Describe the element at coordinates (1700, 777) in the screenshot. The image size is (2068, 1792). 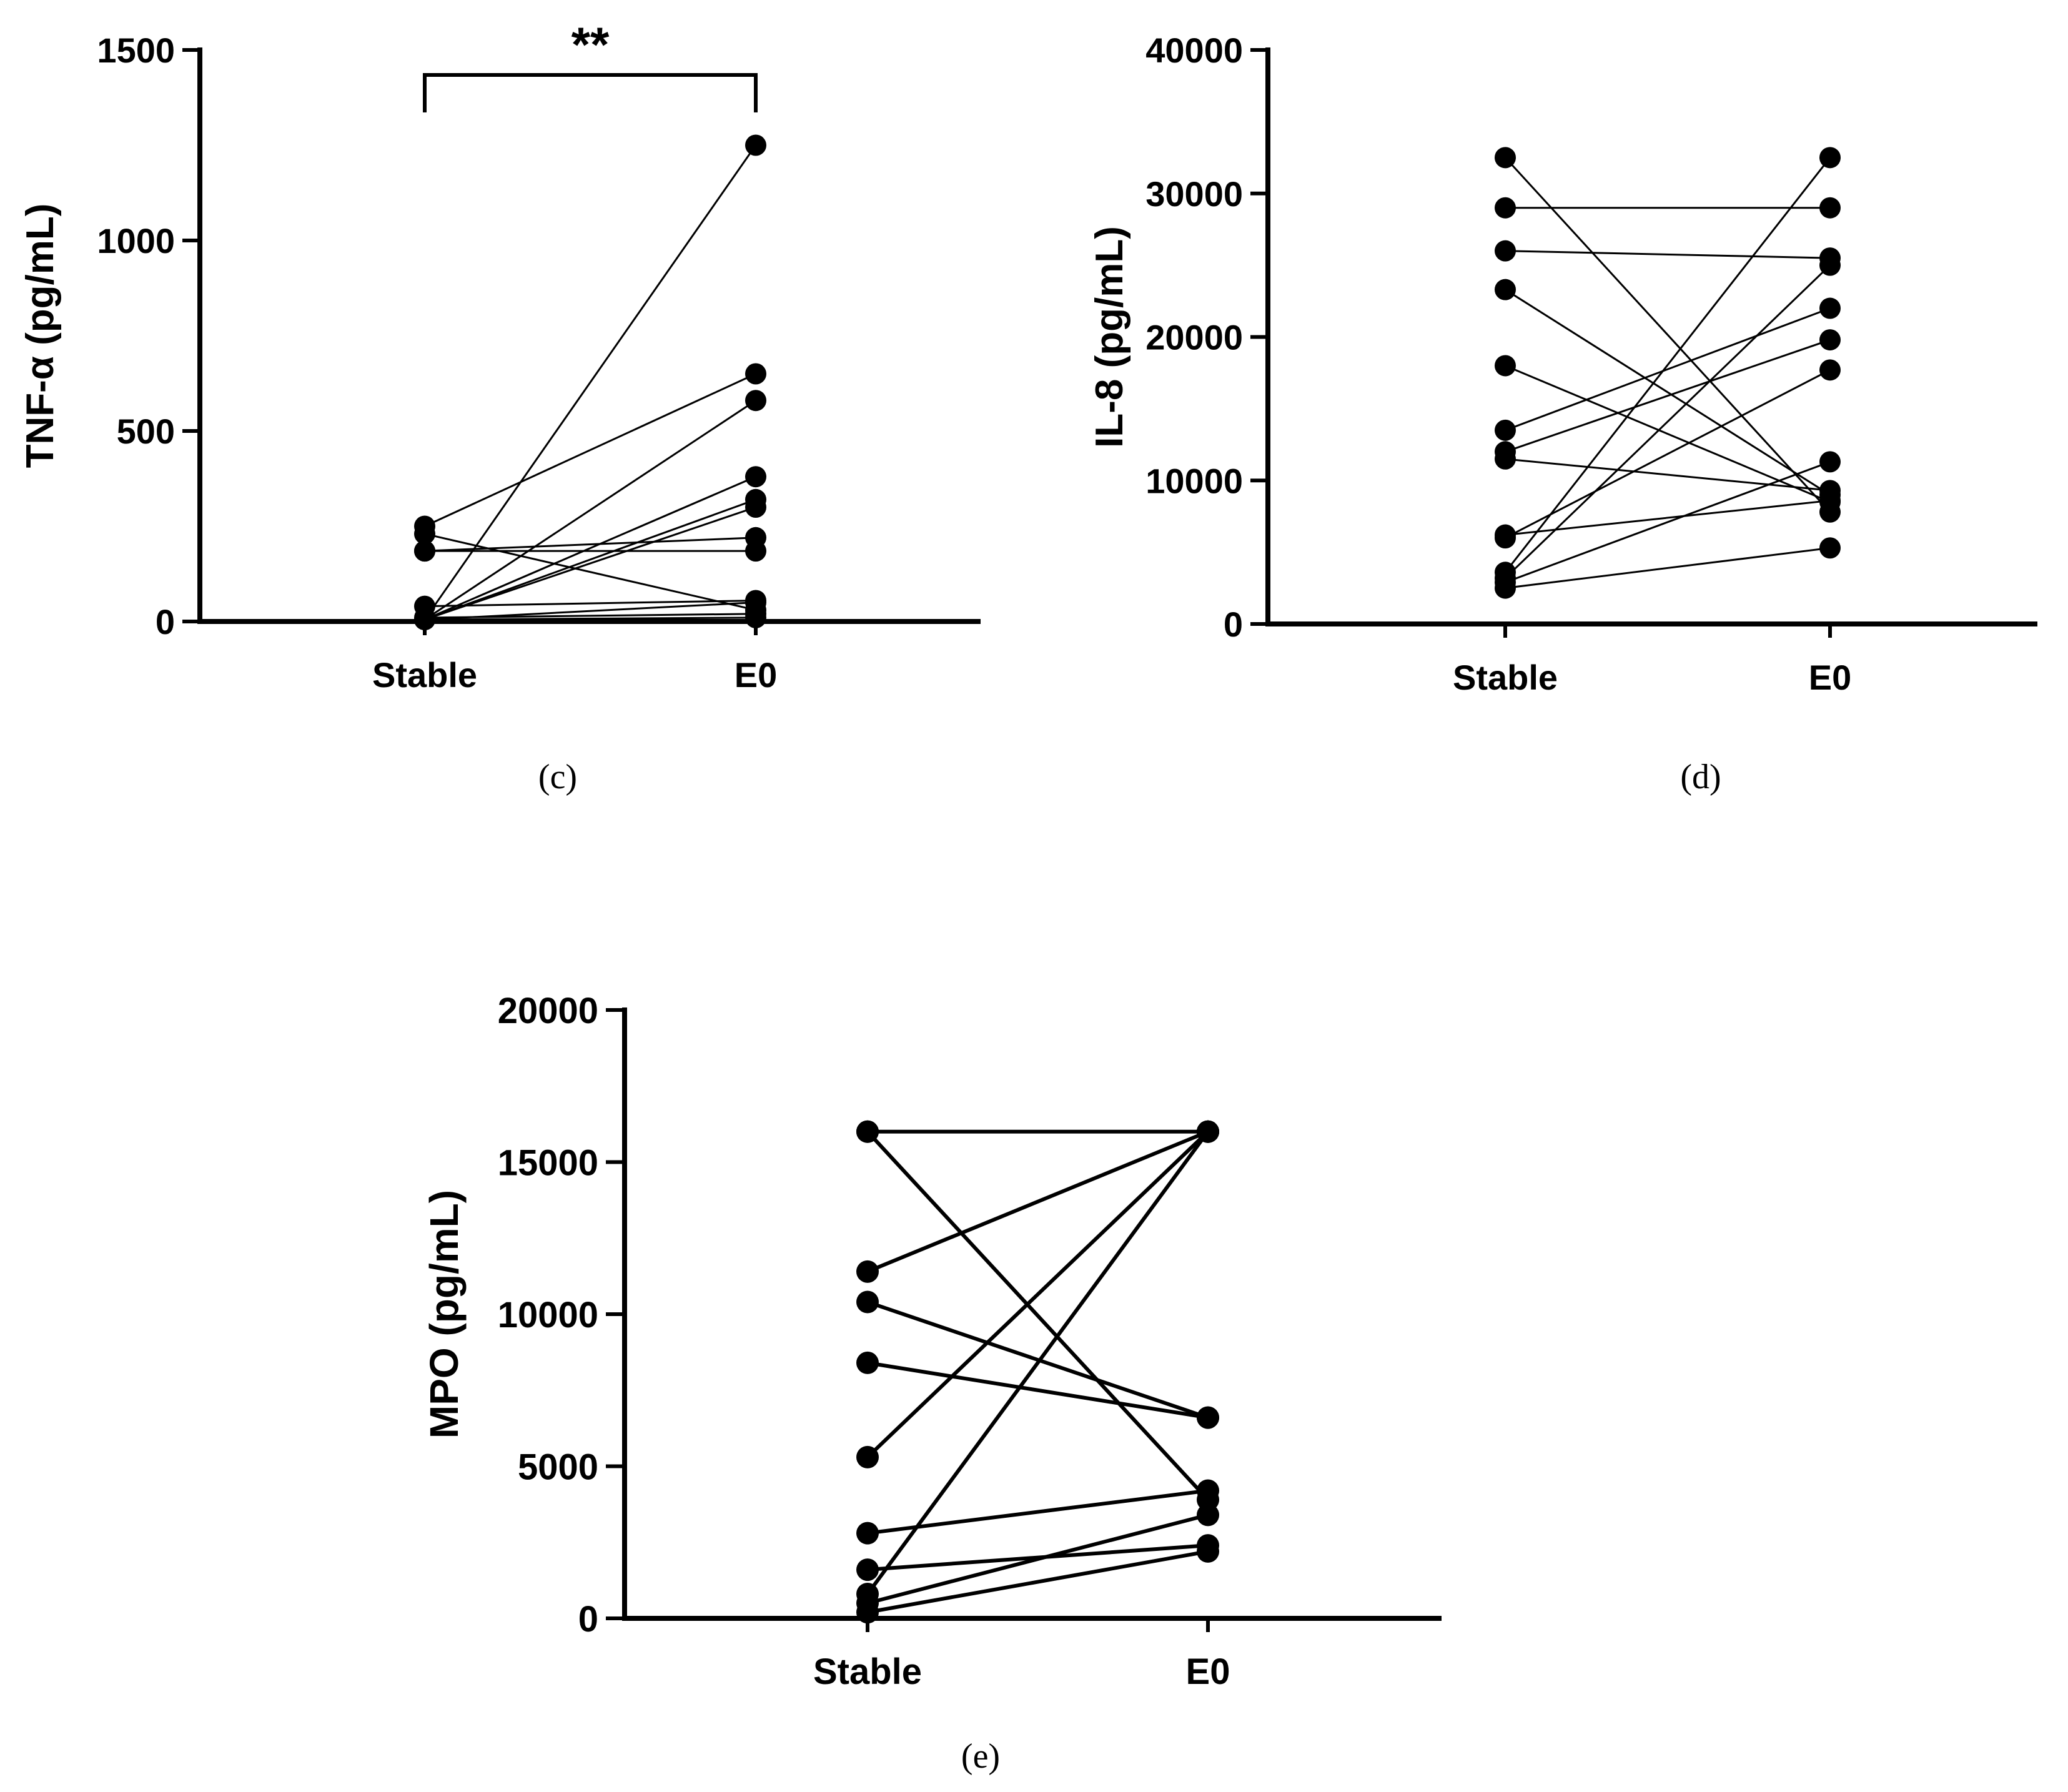
I see `panel-caption: (d)` at that location.